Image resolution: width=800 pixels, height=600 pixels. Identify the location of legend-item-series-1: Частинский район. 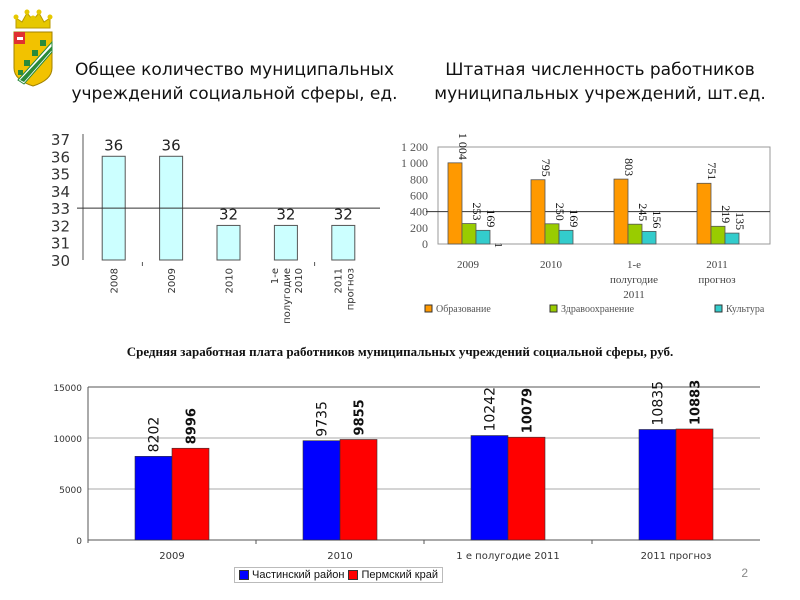
(291, 575).